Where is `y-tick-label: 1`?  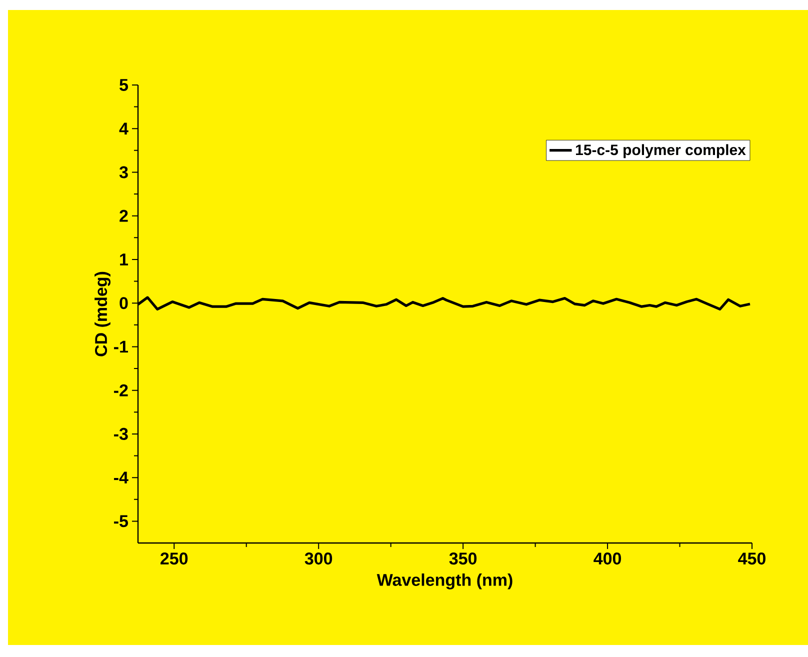
y-tick-label: 1 is located at coordinates (124, 260).